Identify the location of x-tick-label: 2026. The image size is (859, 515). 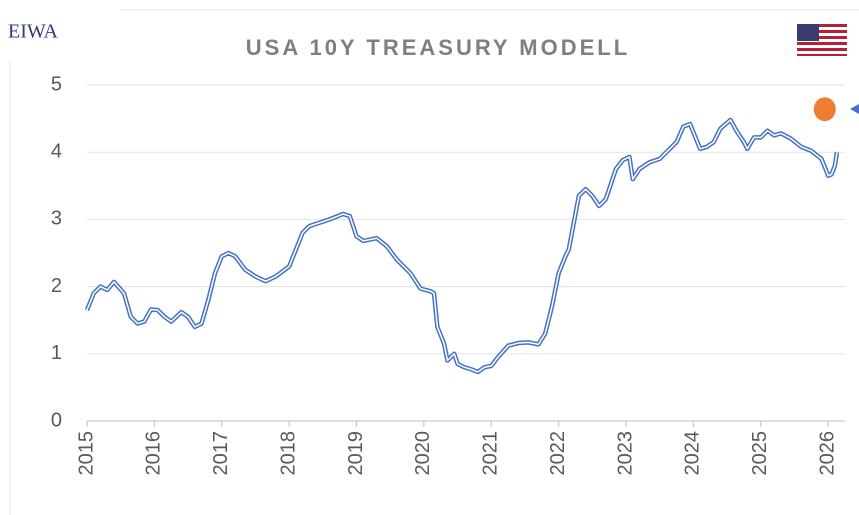
(827, 453).